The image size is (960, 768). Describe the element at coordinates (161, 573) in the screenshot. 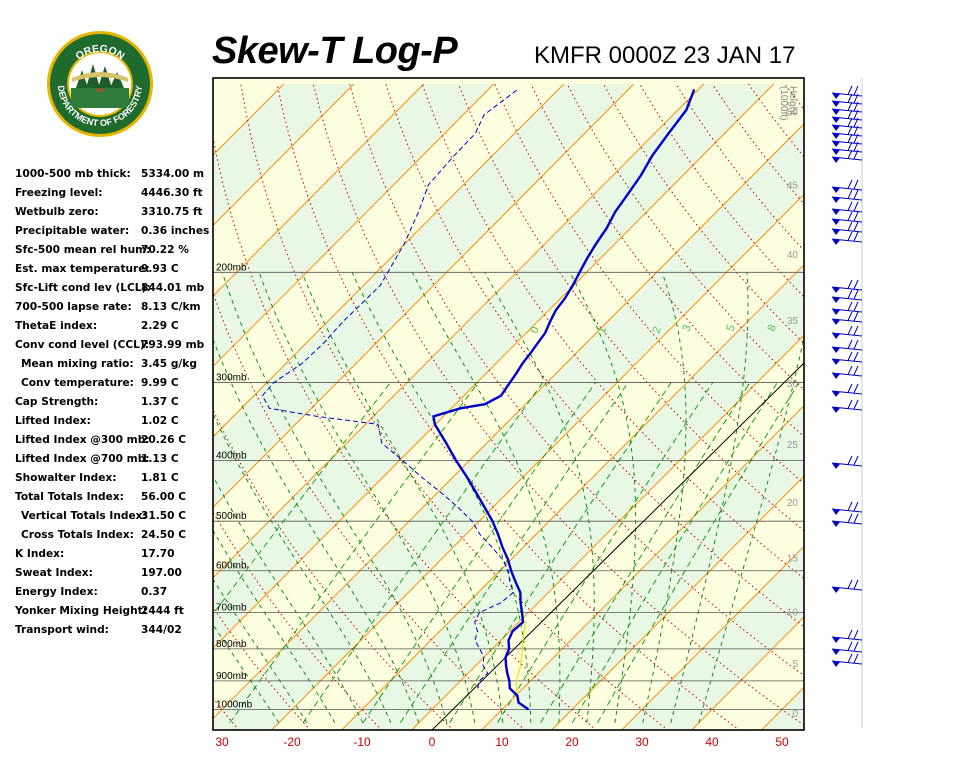

I see `index-value: 197.00` at that location.